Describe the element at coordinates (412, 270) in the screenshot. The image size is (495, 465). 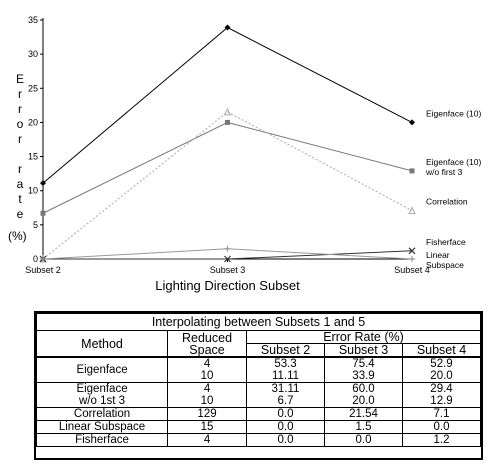
I see `x-tick-label: Subset 4` at that location.